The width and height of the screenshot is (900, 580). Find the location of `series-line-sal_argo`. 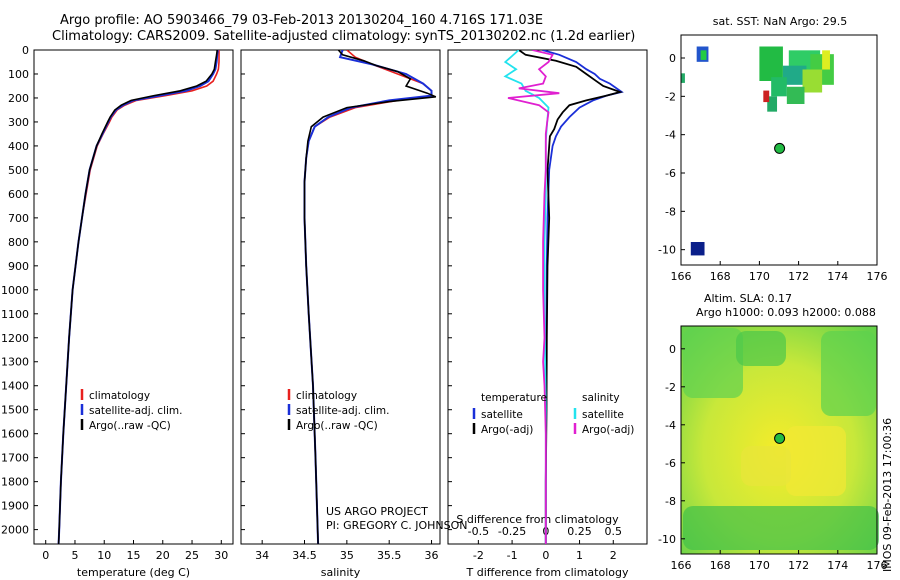

series-line-sal_argo is located at coordinates (533, 297).